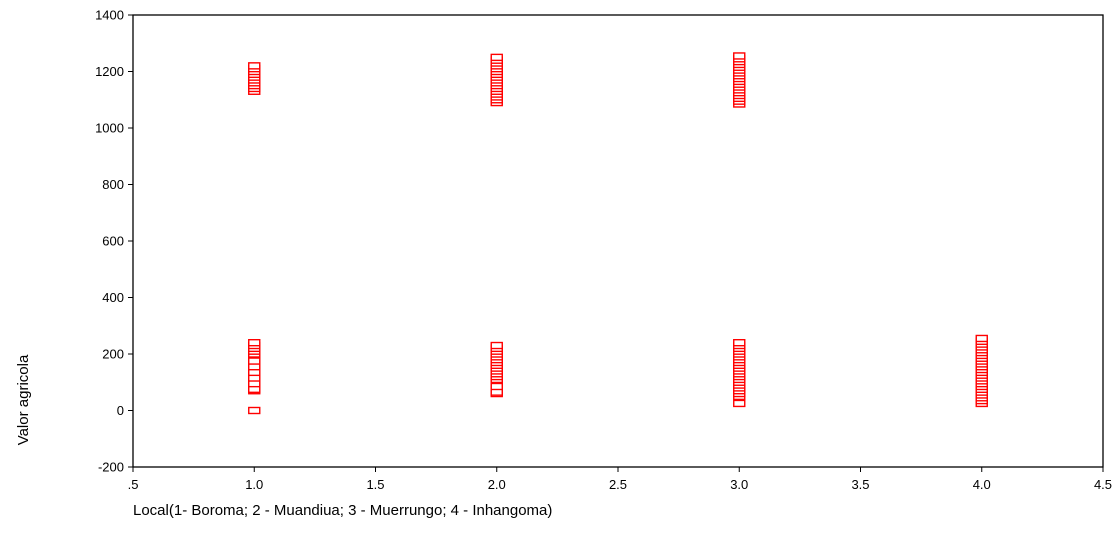 Image resolution: width=1117 pixels, height=551 pixels. What do you see at coordinates (739, 484) in the screenshot?
I see `x-tick-label: 3.0` at bounding box center [739, 484].